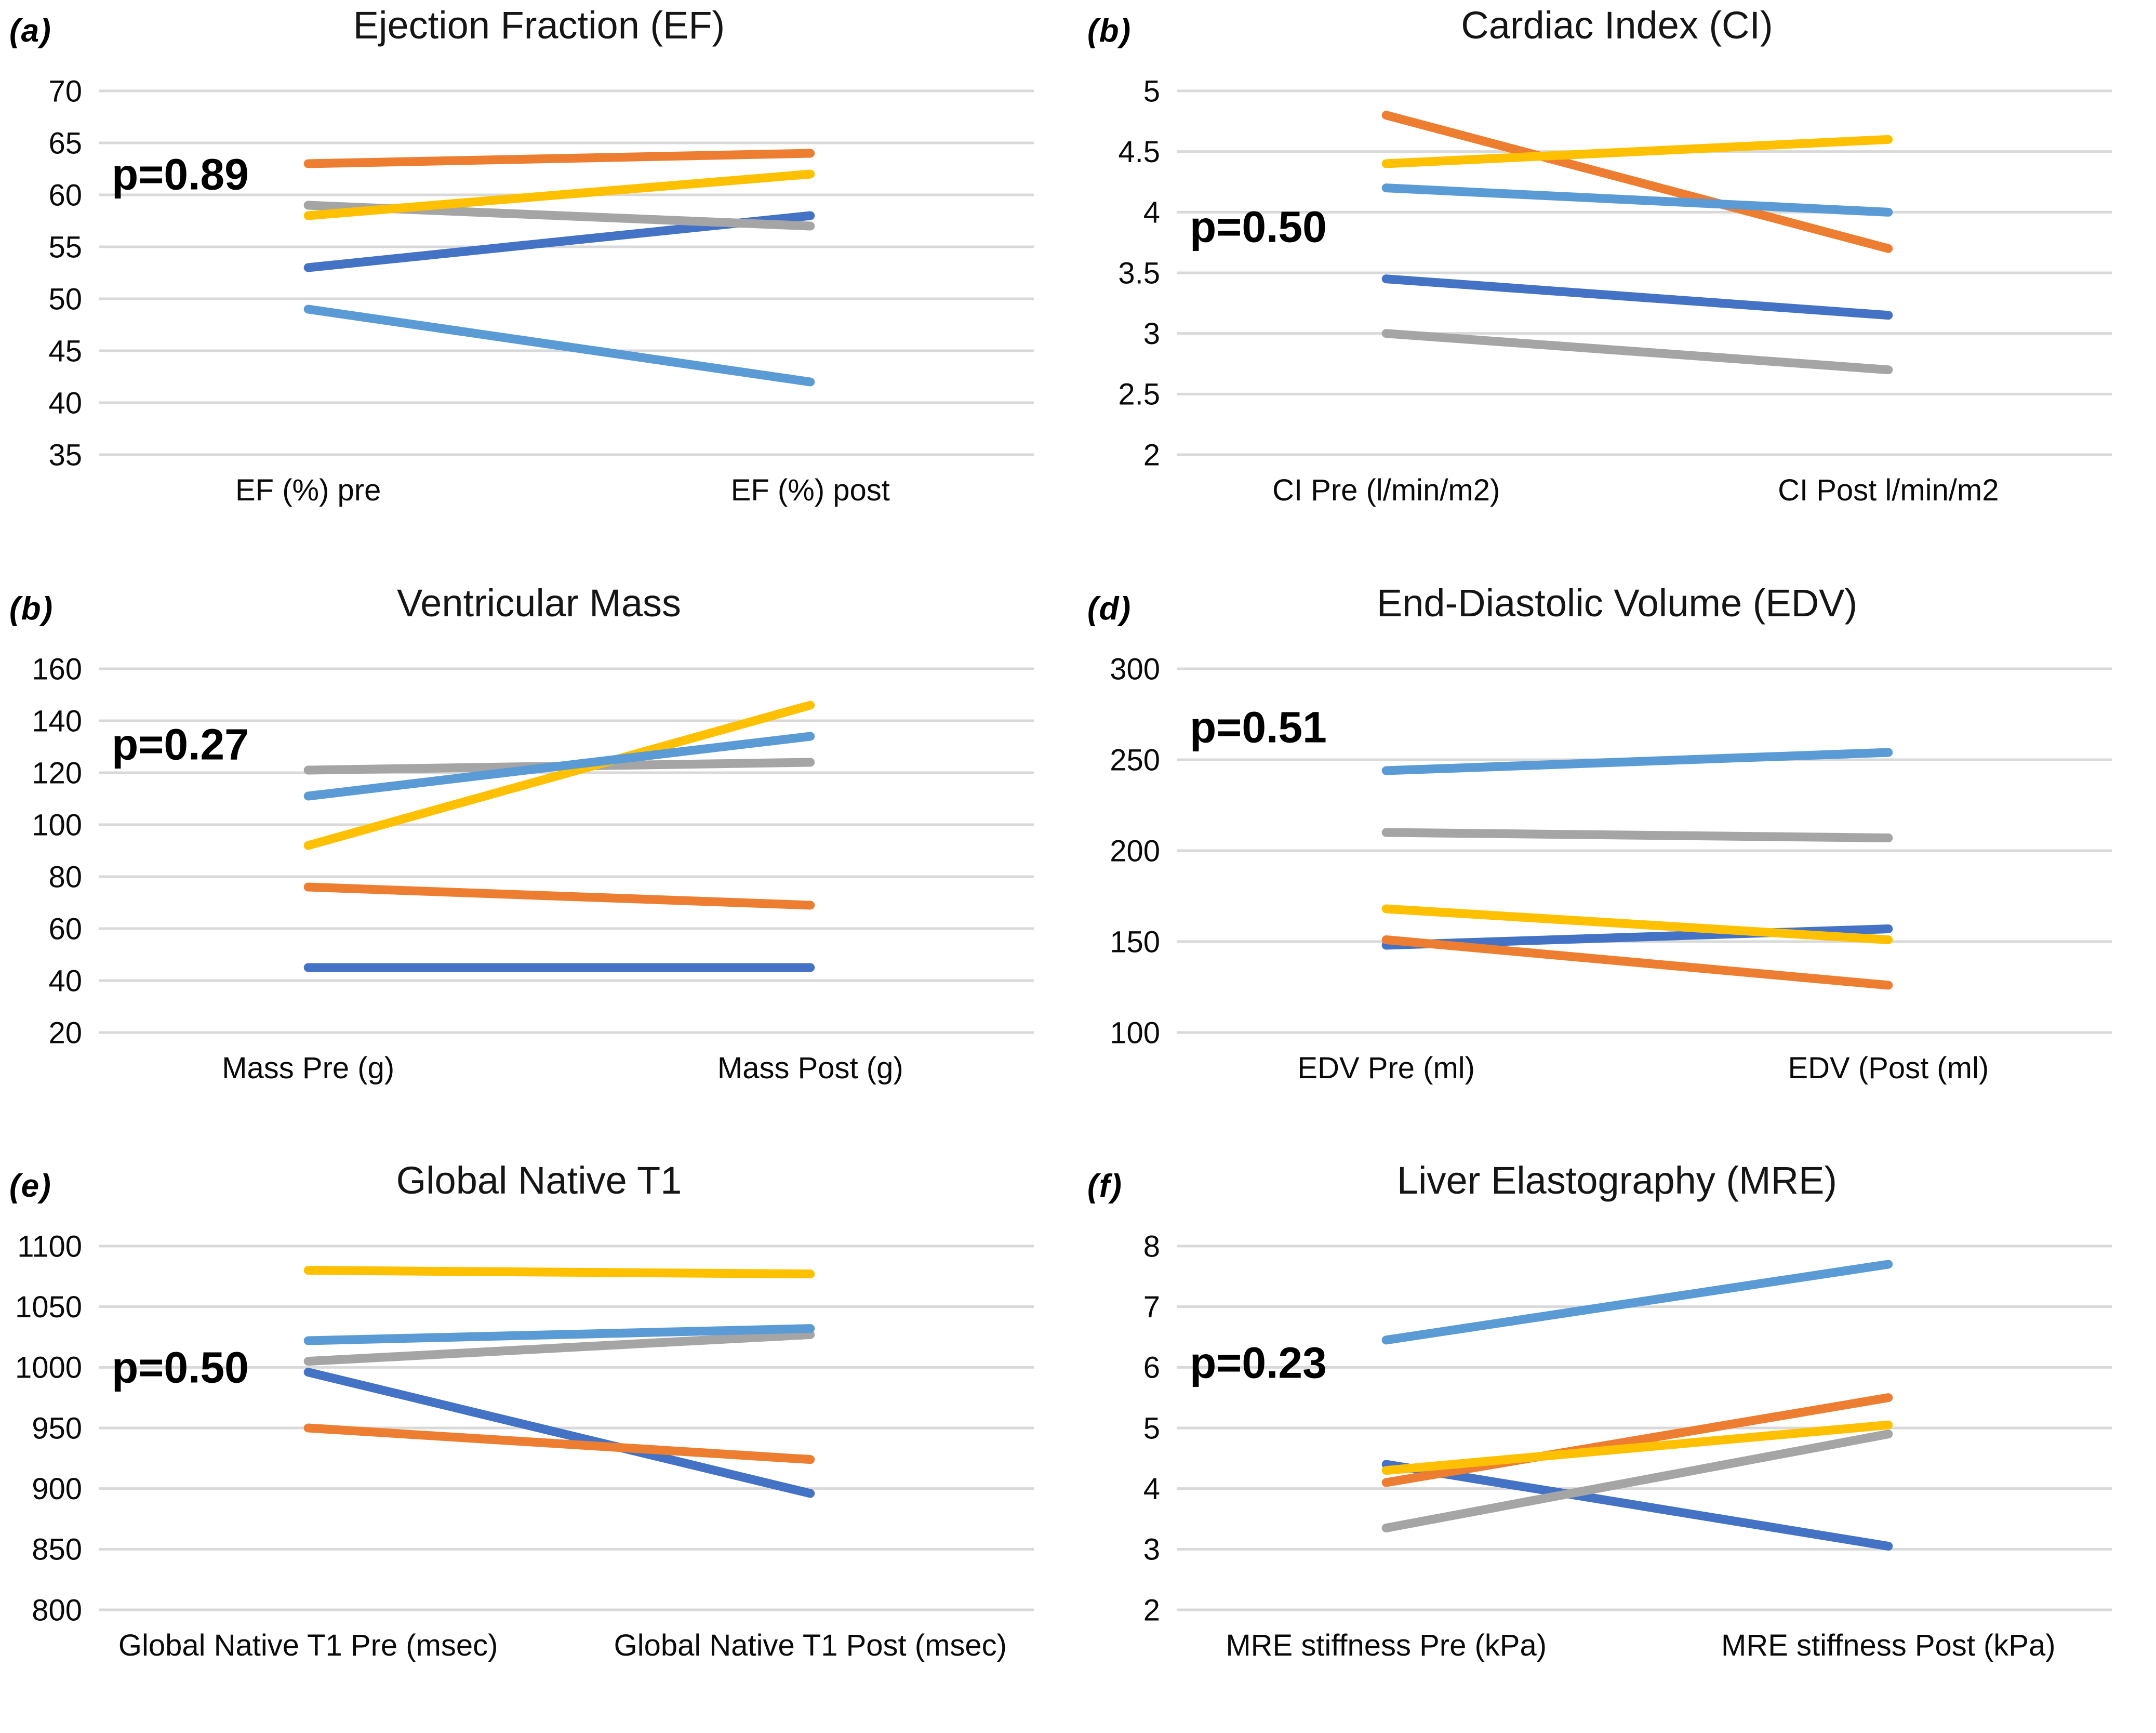 The width and height of the screenshot is (2156, 1733). Describe the element at coordinates (57, 1611) in the screenshot. I see `y-tick-label: 800` at that location.